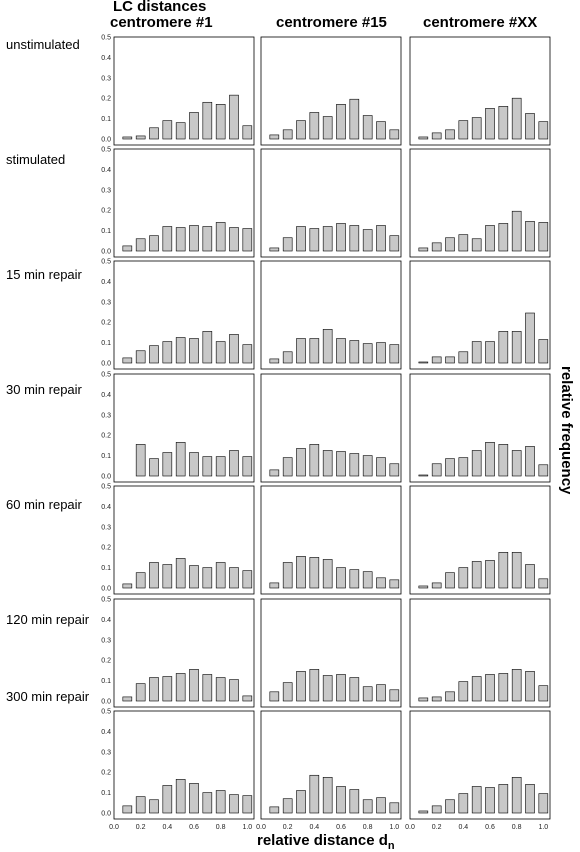  Describe the element at coordinates (141, 827) in the screenshot. I see `x-tick-label-c1-1: 0.2` at that location.